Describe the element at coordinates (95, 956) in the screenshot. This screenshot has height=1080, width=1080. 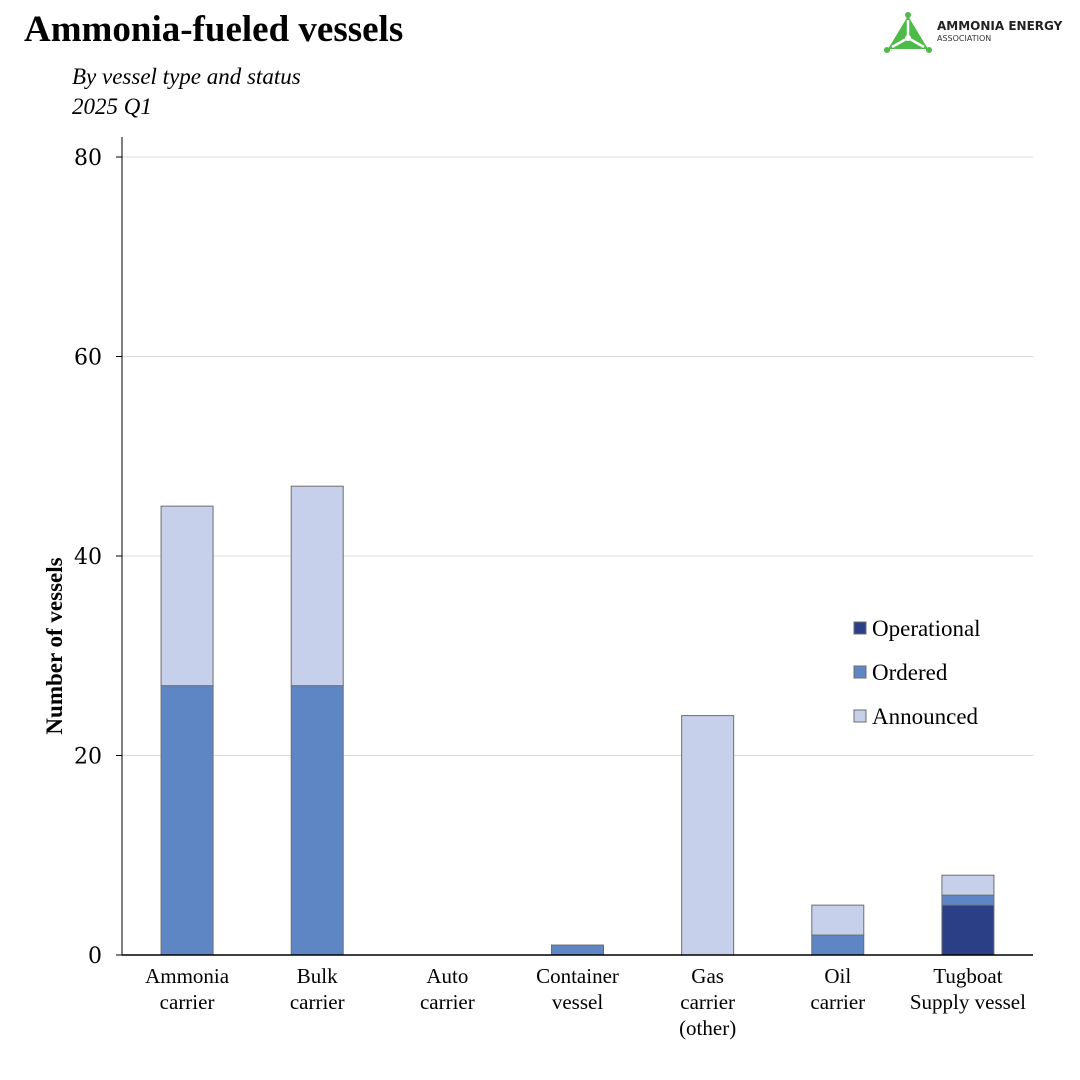
I see `y-tick-label: 0` at that location.